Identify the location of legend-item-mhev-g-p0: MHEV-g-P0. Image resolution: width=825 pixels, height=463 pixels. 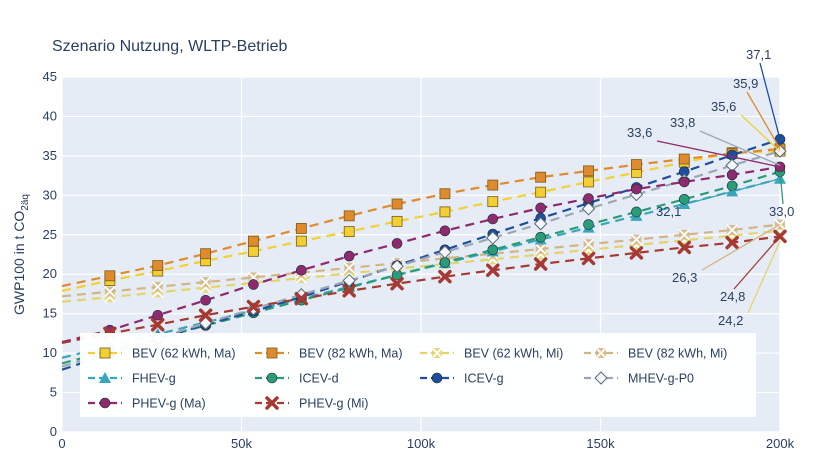
(639, 378).